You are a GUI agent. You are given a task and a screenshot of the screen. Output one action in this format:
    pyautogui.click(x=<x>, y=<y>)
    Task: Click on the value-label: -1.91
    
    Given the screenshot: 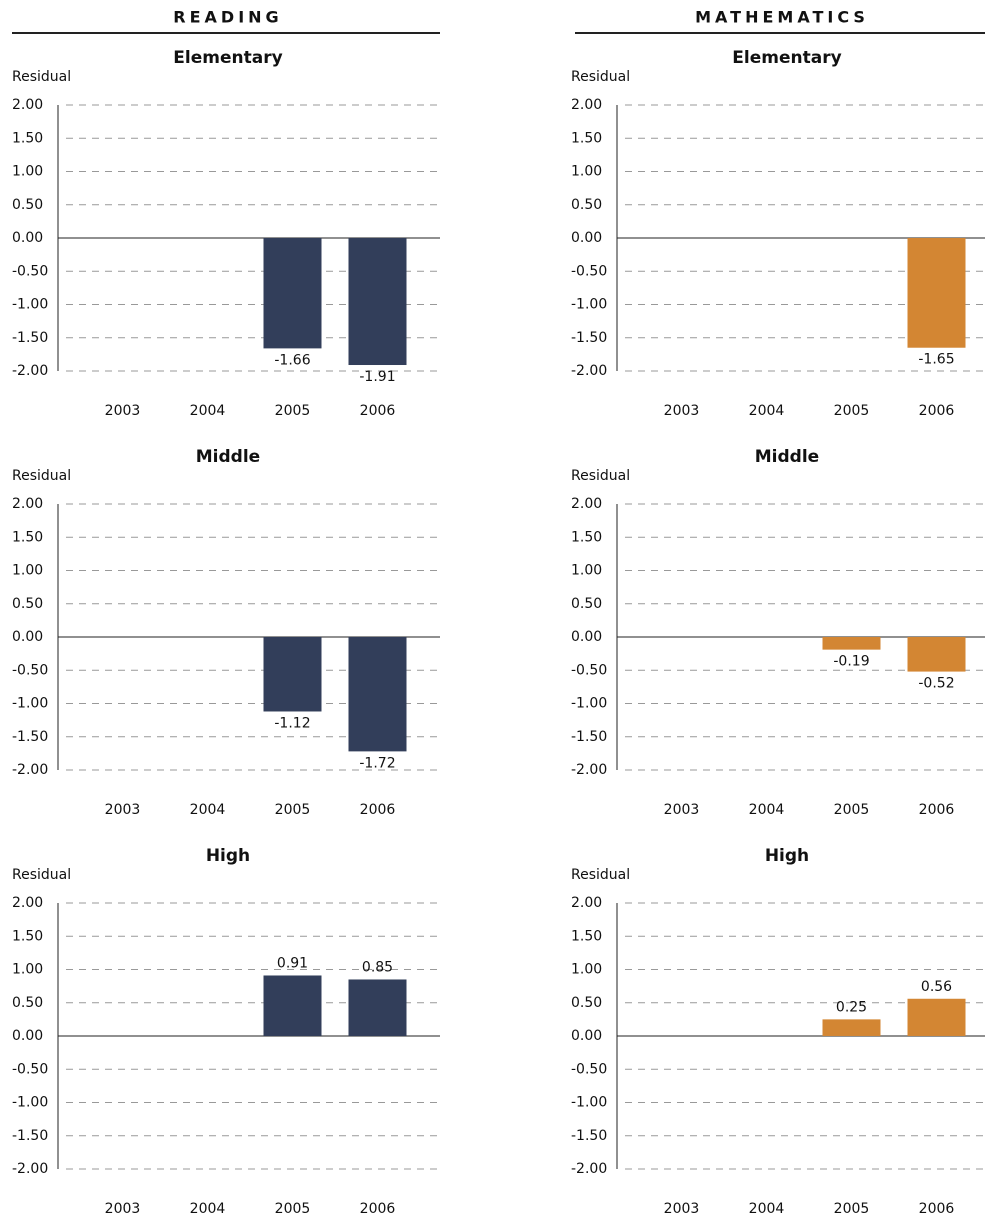 What is the action you would take?
    pyautogui.click(x=377, y=377)
    